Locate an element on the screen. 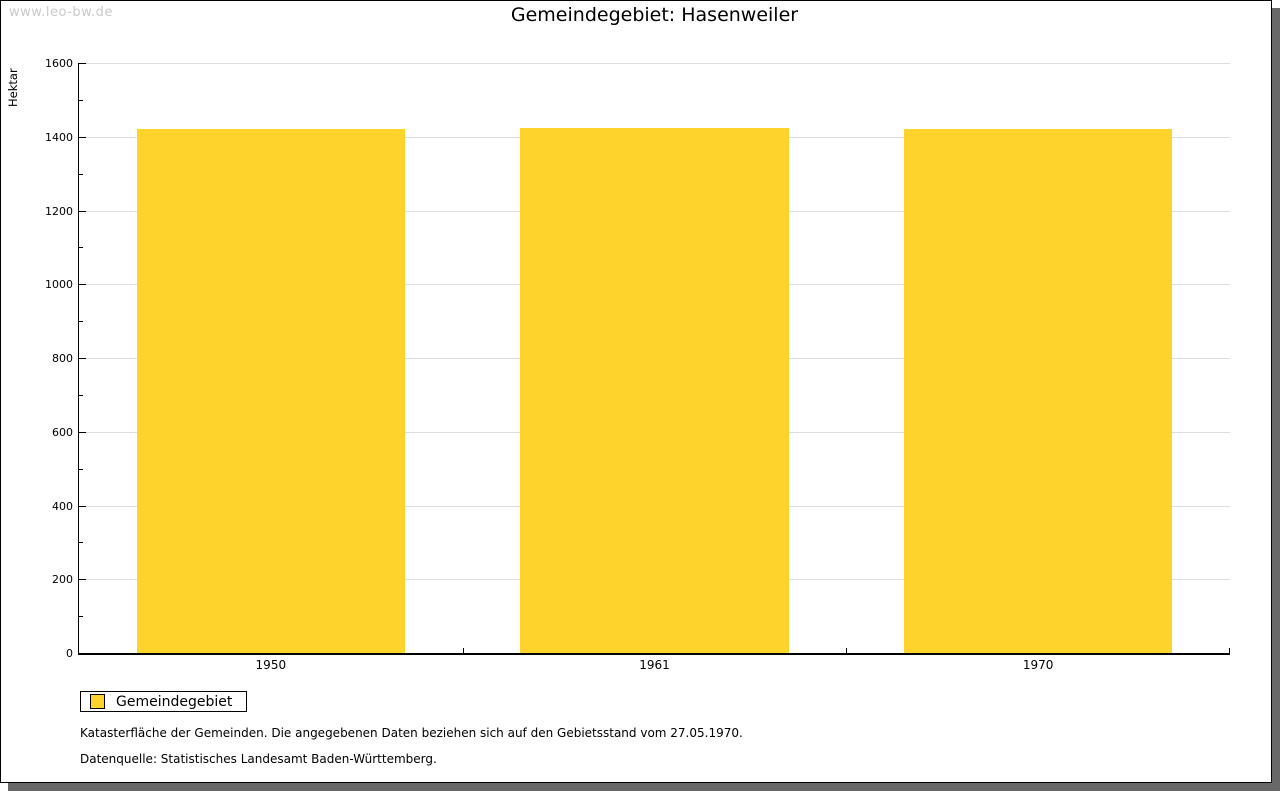 Image resolution: width=1280 pixels, height=791 pixels. y-tick-label-800: 800 is located at coordinates (62, 358).